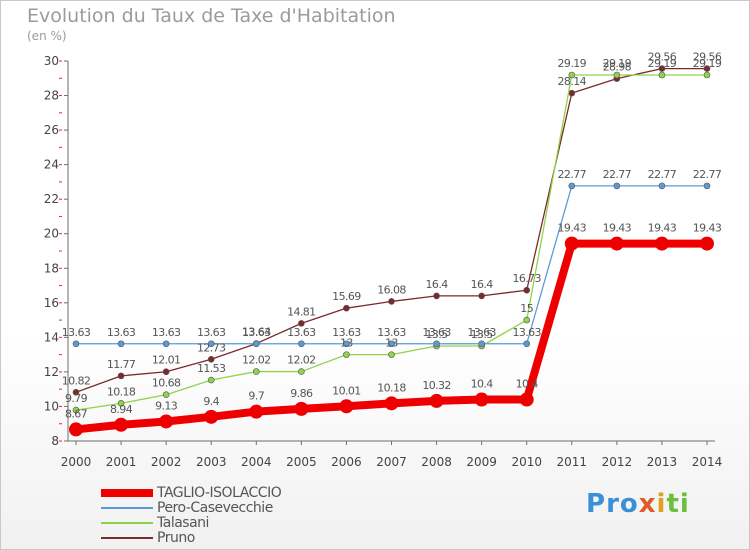 The image size is (750, 550). I want to click on data-label: 9.7, so click(256, 396).